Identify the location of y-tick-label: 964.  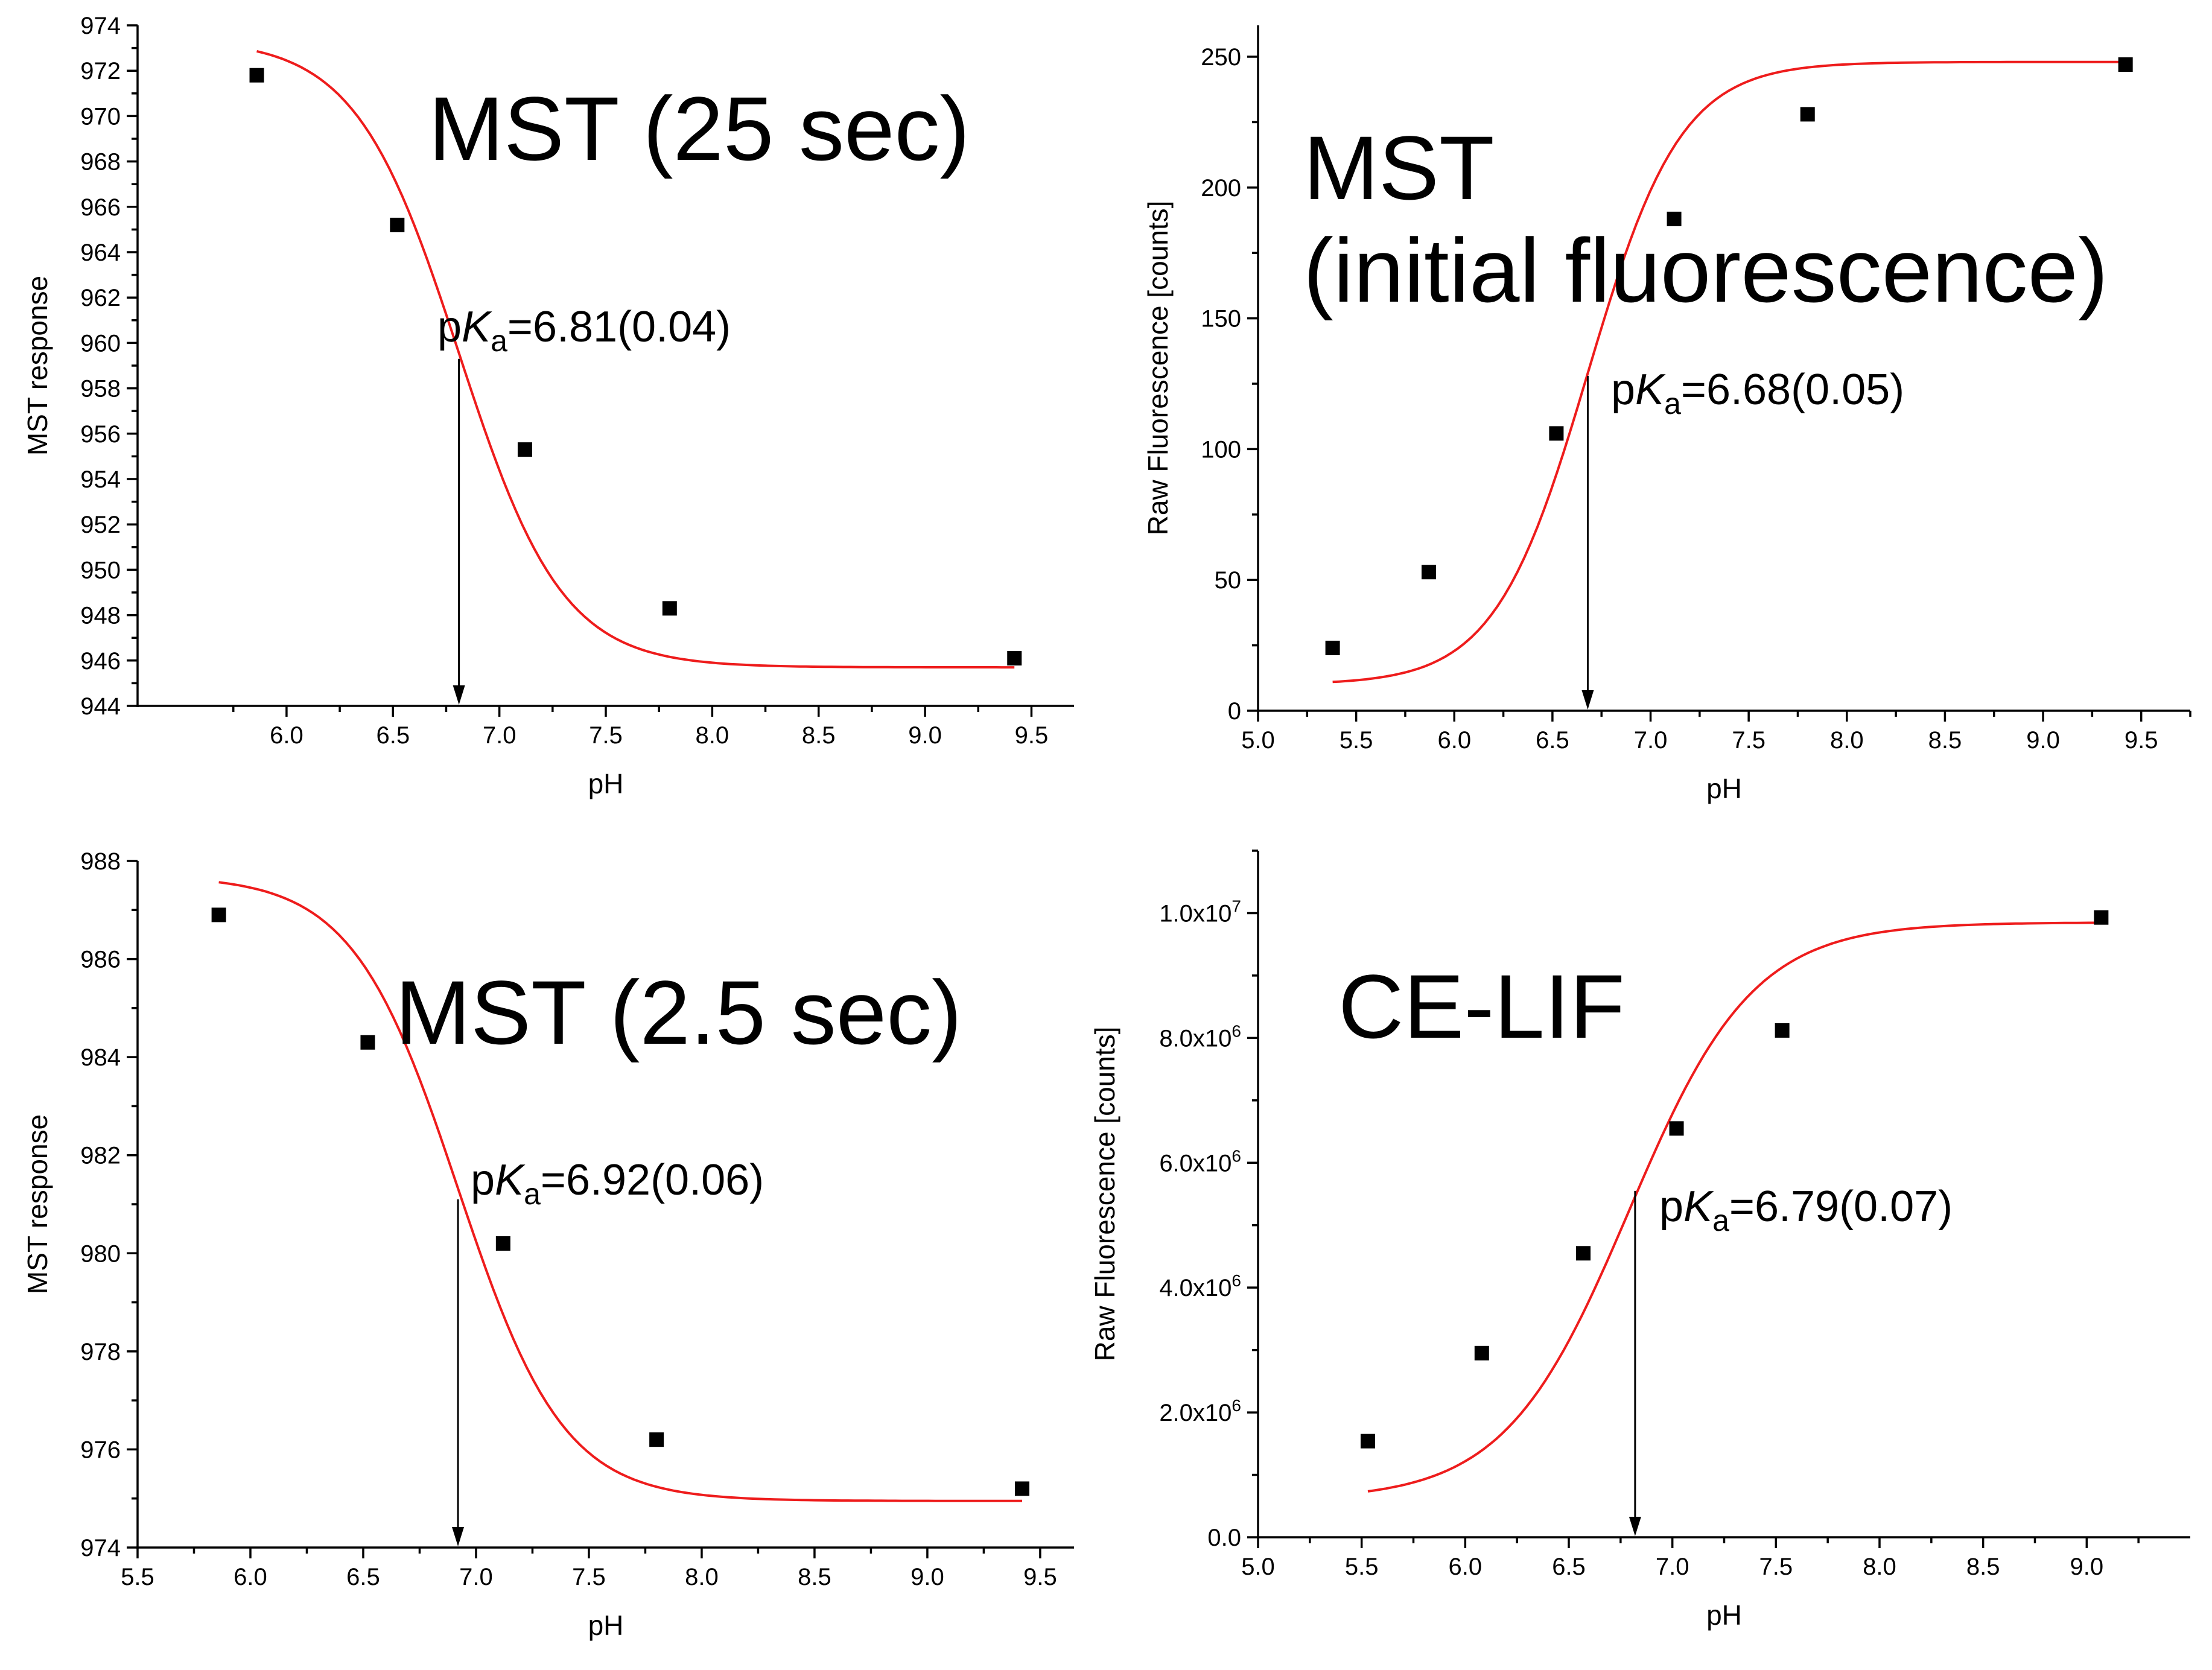
(100, 253).